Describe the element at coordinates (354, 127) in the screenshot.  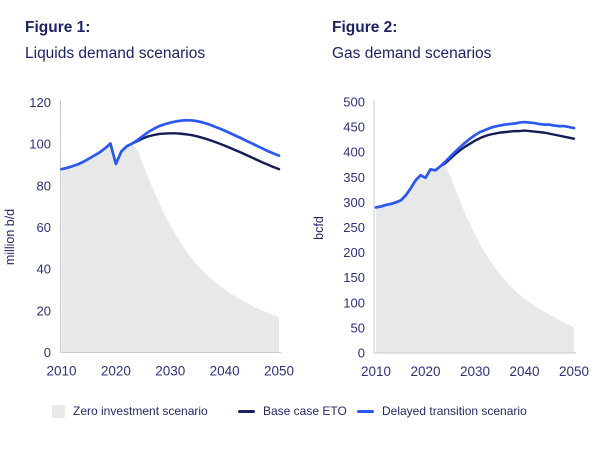
I see `y-tick-label: 450` at that location.